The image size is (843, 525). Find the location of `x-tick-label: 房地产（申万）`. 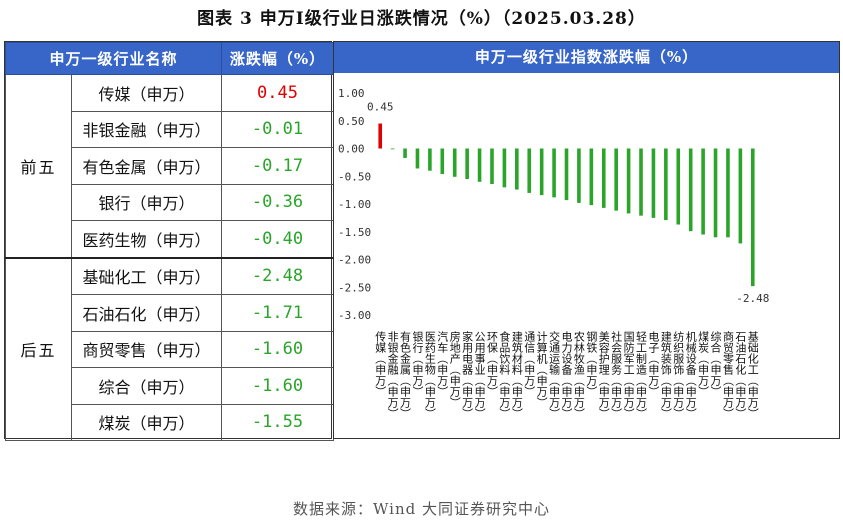

x-tick-label: 房地产（申万） is located at coordinates (454, 369).